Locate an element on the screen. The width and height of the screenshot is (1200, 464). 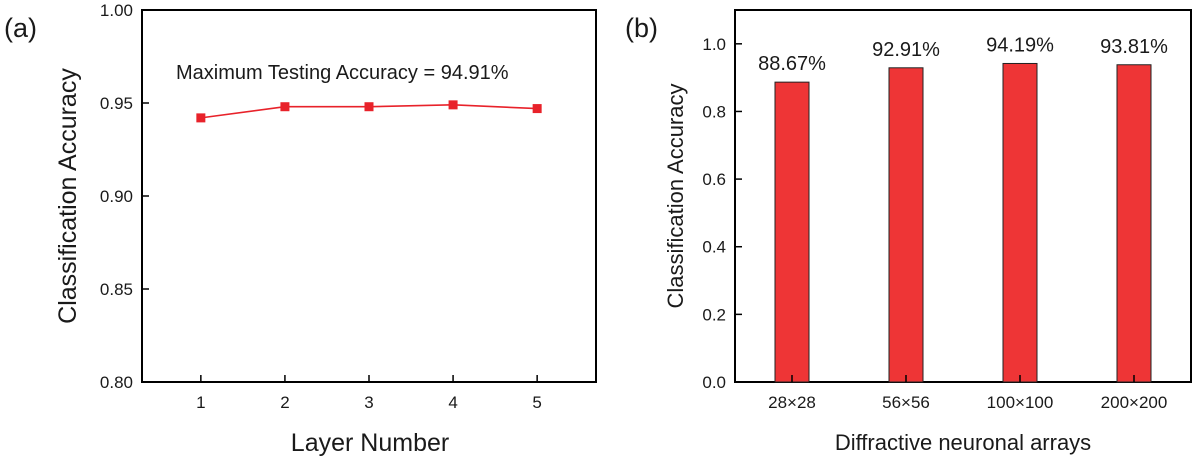
x-tick-label: 2 is located at coordinates (284, 402).